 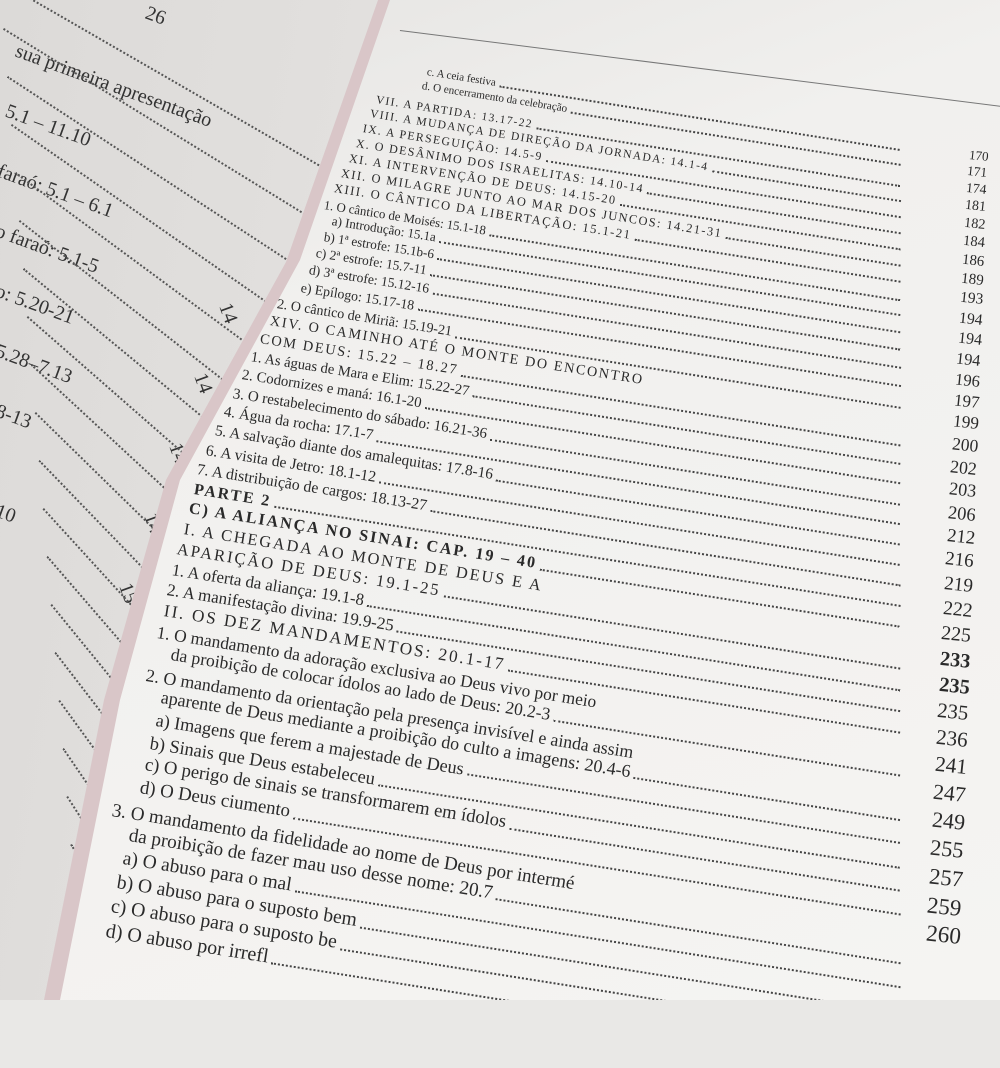 What do you see at coordinates (964, 445) in the screenshot?
I see `toc-page-number: 200` at bounding box center [964, 445].